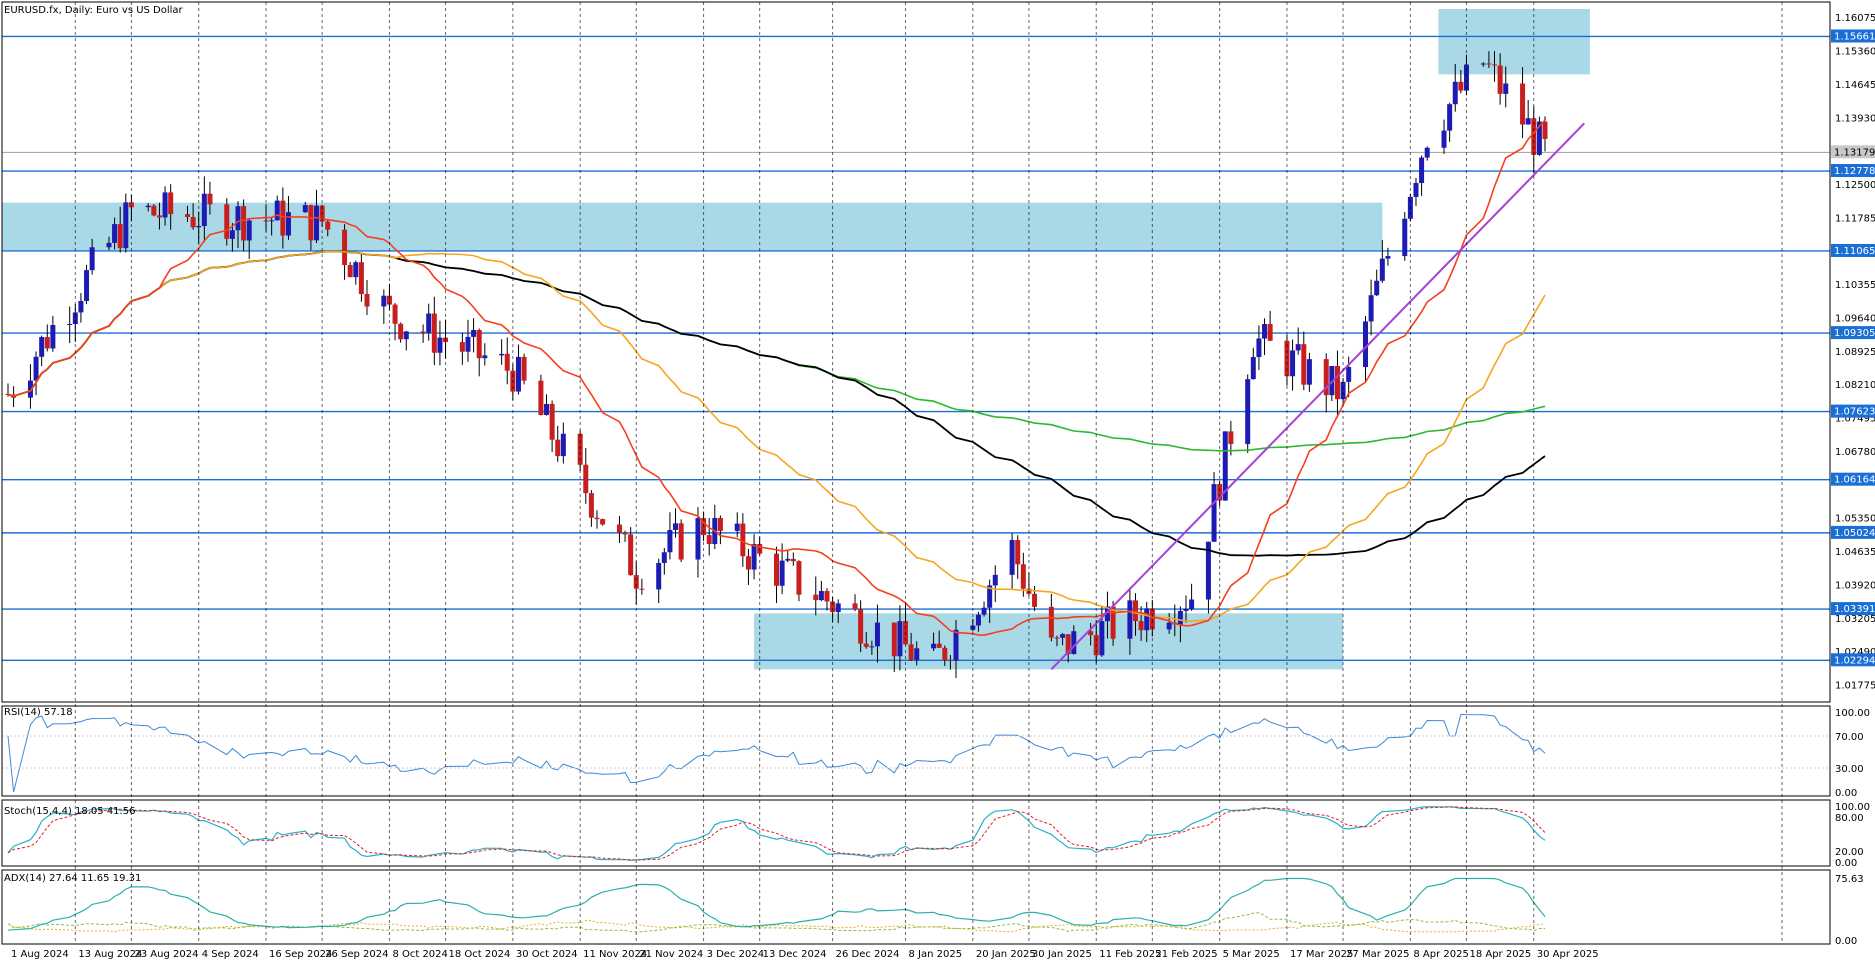  What do you see at coordinates (547, 954) in the screenshot?
I see `time-axis-label: 30 Oct 2024` at bounding box center [547, 954].